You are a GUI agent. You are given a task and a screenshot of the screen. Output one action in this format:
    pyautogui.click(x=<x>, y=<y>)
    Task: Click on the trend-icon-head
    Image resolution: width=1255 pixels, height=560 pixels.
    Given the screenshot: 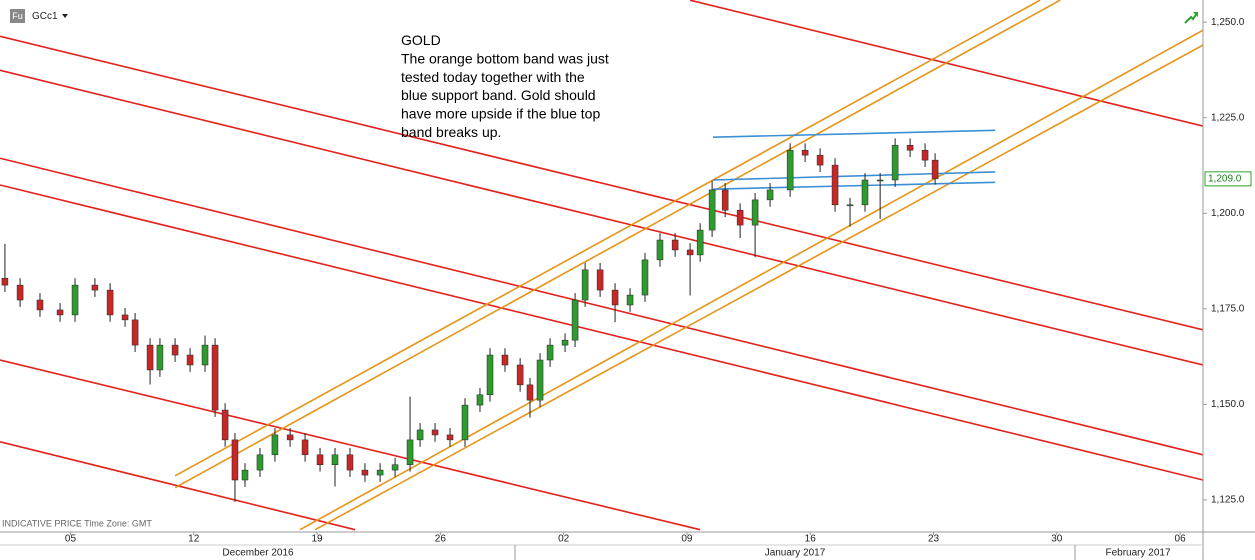 What is the action you would take?
    pyautogui.click(x=1195, y=14)
    